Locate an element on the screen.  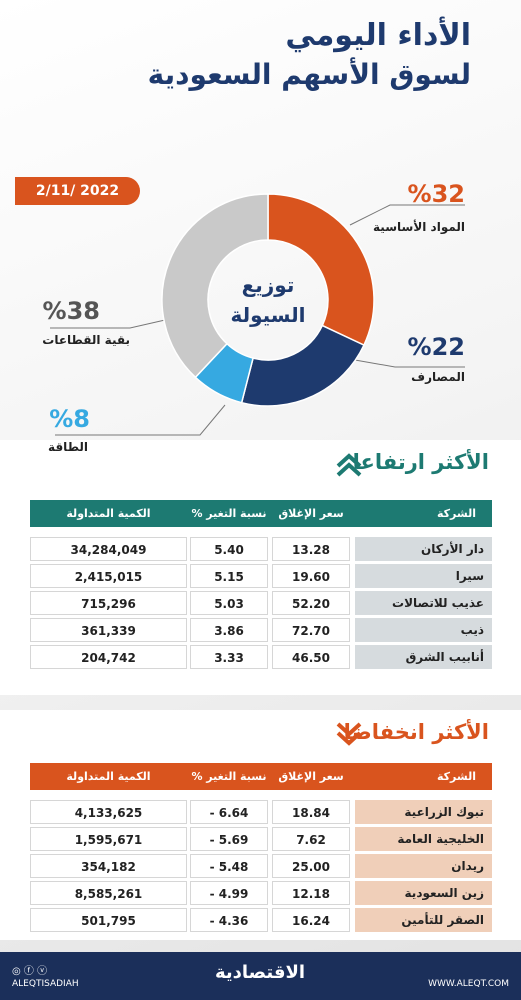
company-cell: عذيب للاتصالات is located at coordinates (423, 603).